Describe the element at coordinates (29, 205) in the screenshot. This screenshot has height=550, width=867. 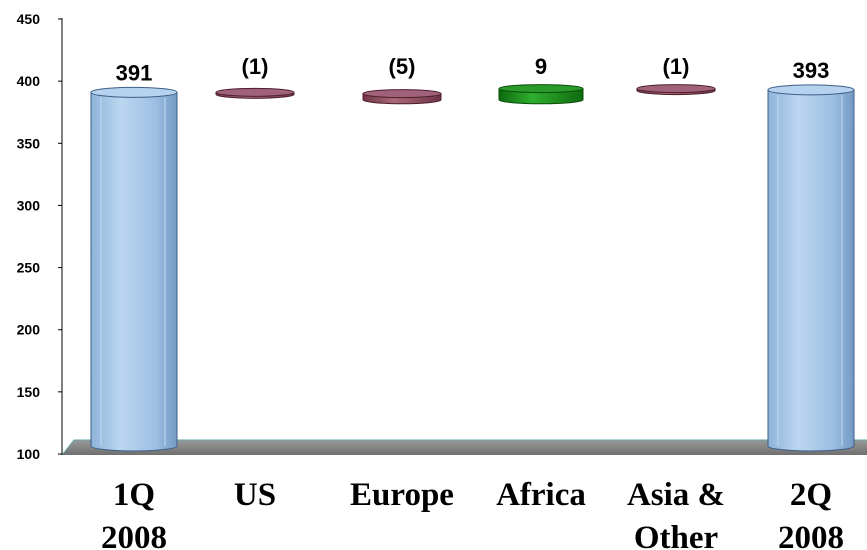
I see `y-tick-label: 300` at that location.